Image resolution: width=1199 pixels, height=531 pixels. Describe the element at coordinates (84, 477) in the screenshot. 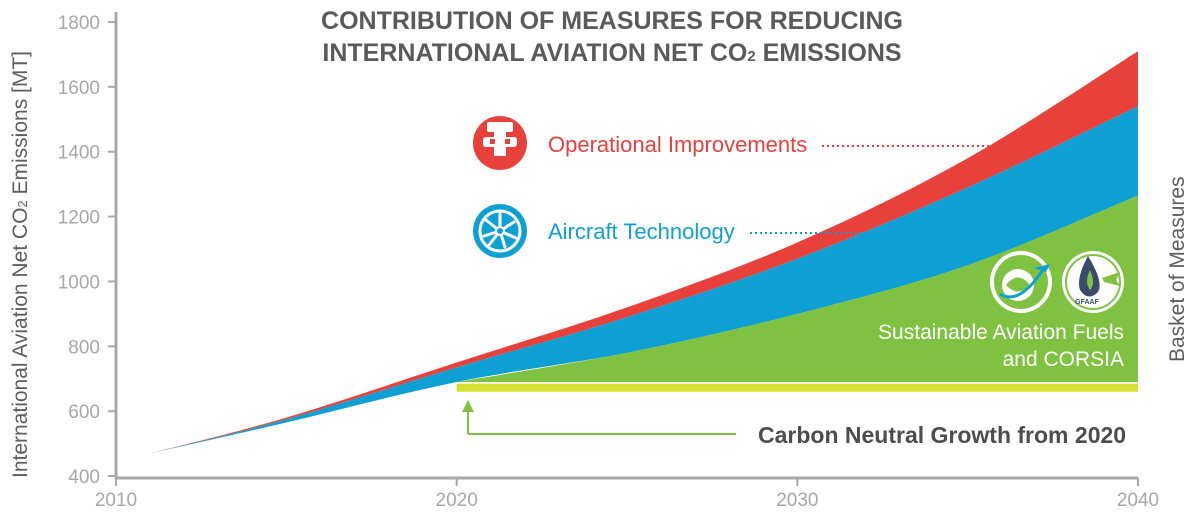

I see `y-tick-label-400: 400` at that location.